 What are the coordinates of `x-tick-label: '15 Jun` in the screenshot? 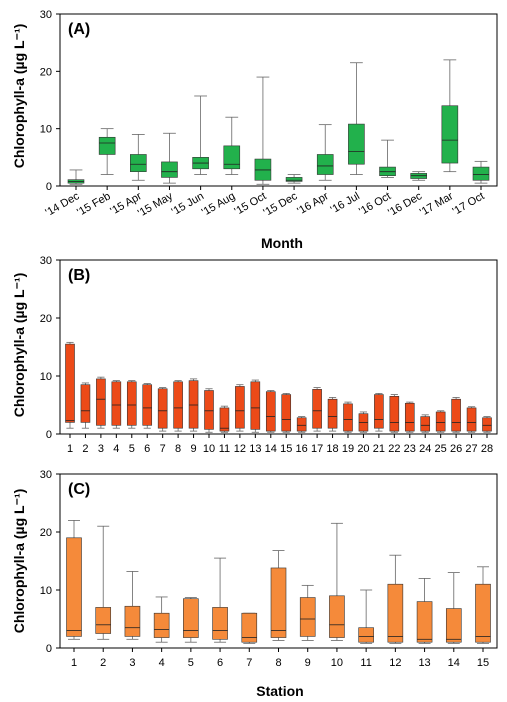 It's located at (188, 204).